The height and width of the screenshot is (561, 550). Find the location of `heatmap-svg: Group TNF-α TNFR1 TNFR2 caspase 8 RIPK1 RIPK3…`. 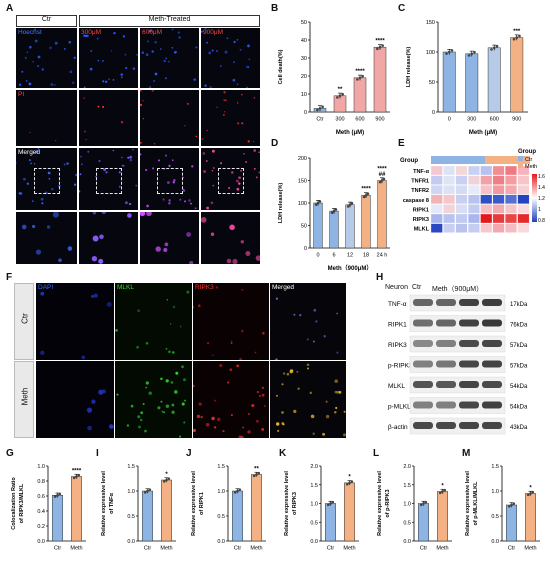

heatmap-svg: Group TNF-α TNFR1 TNFR2 caspase 8 RIPK1 RIPK3… is located at coordinates (472, 191).